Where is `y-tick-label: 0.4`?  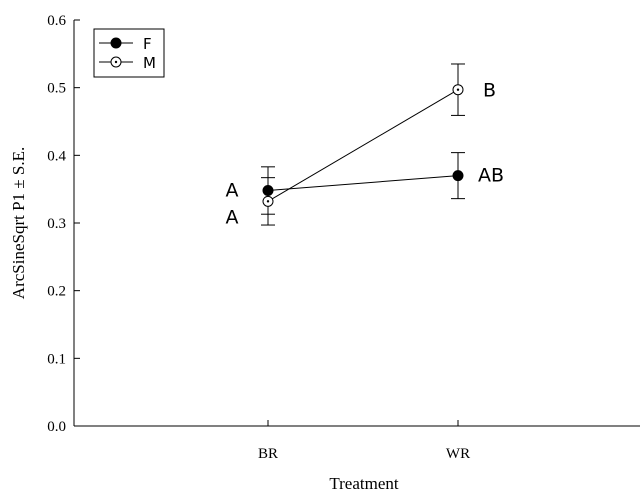 y-tick-label: 0.4 is located at coordinates (56, 156).